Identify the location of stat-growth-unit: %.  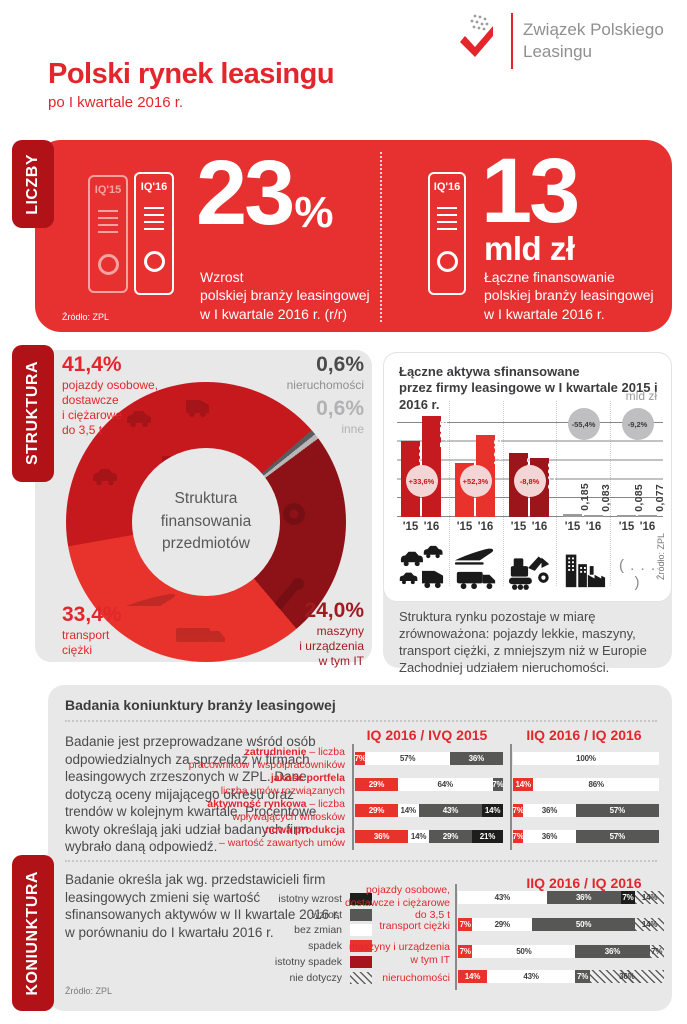
(314, 213).